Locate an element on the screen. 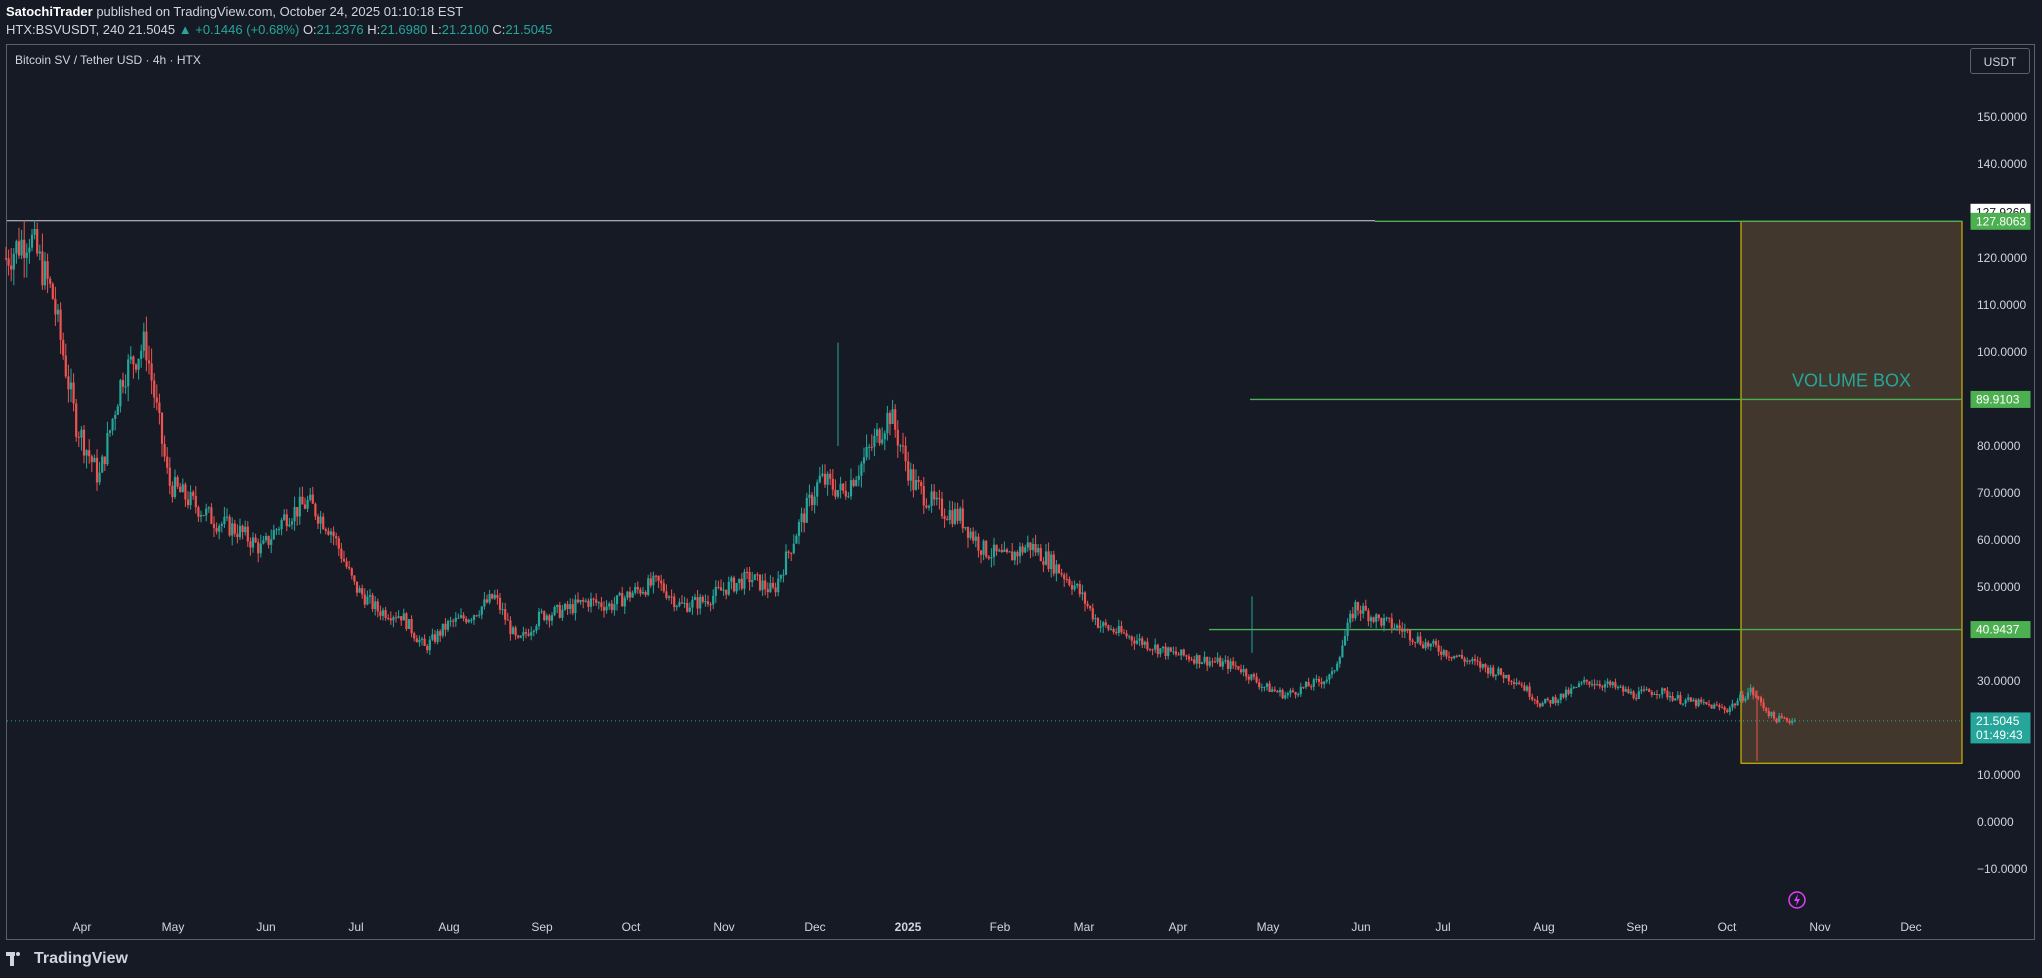 This screenshot has height=978, width=2042. low-label: L: is located at coordinates (436, 29).